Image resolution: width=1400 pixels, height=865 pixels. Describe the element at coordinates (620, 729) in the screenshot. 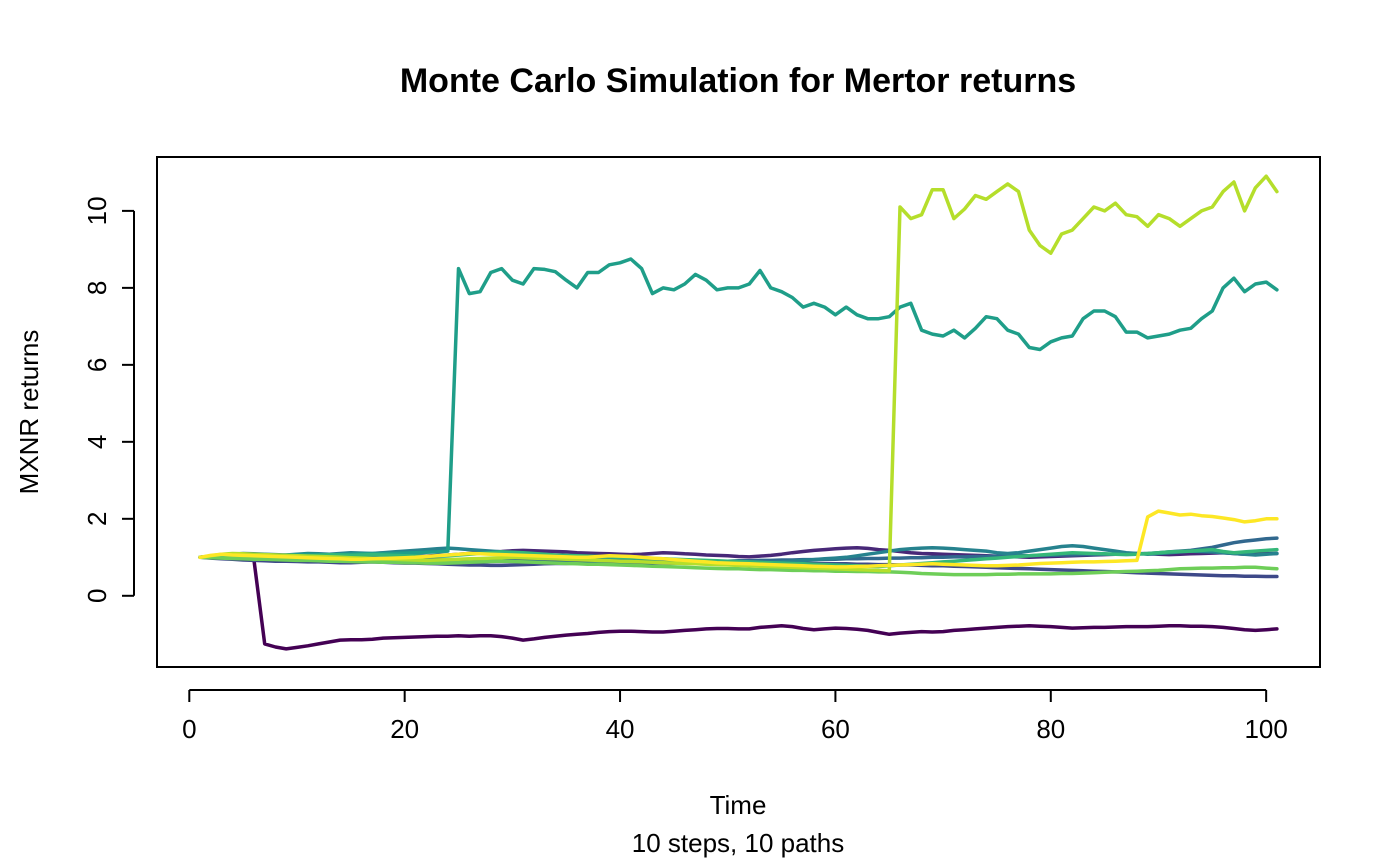

I see `x-tick-label-40: 40` at that location.